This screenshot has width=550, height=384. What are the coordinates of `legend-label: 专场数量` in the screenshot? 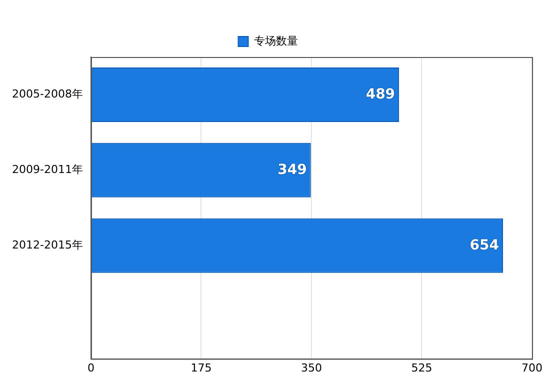 It's located at (276, 41).